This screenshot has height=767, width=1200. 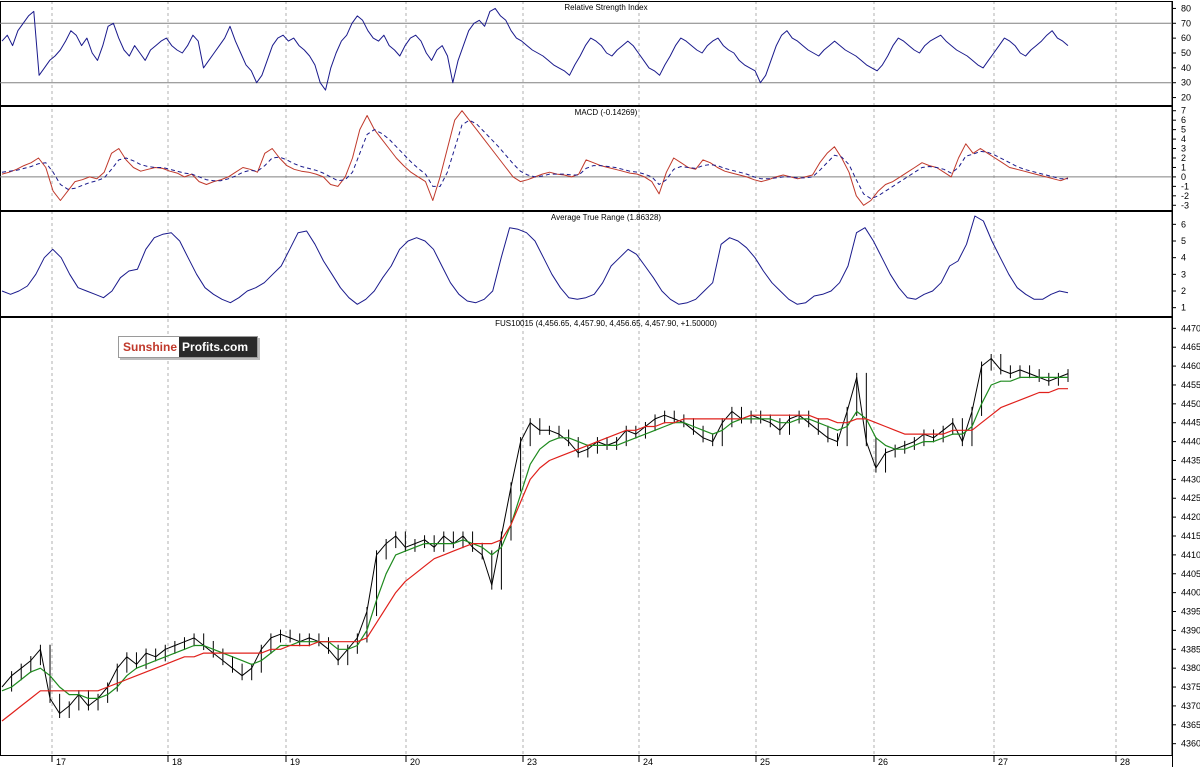 I want to click on price-ytick-label: 4435, so click(x=1190, y=460).